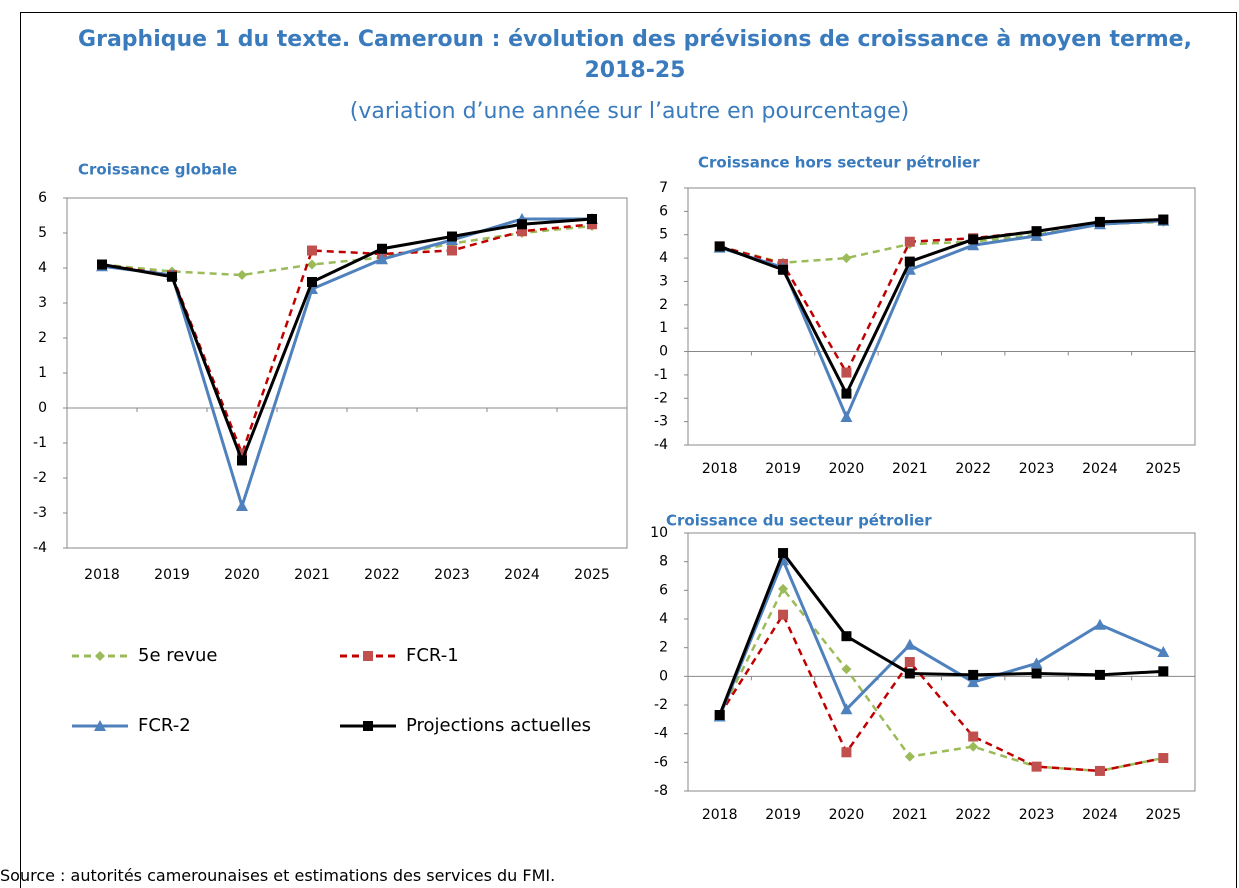 Image resolution: width=1239 pixels, height=888 pixels. What do you see at coordinates (839, 163) in the screenshot?
I see `subplot-title: Croissance hors secteur pétrolier` at bounding box center [839, 163].